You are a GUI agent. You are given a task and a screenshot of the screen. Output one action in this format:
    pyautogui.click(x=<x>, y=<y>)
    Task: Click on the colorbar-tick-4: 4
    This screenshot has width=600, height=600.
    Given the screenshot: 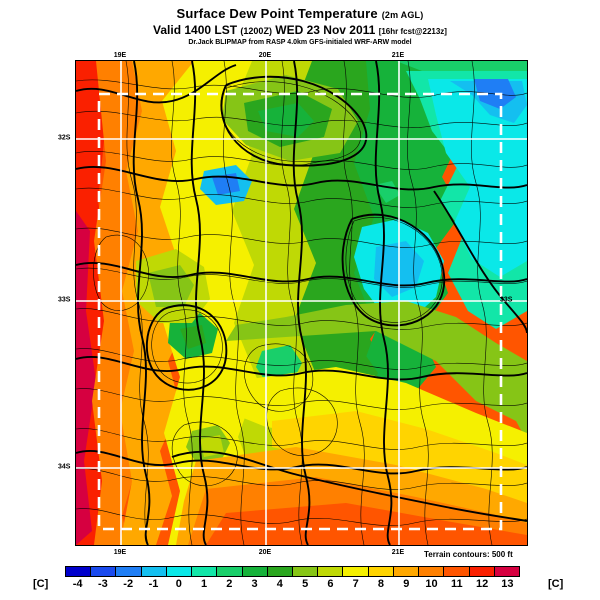 What is the action you would take?
    pyautogui.click(x=279, y=584)
    